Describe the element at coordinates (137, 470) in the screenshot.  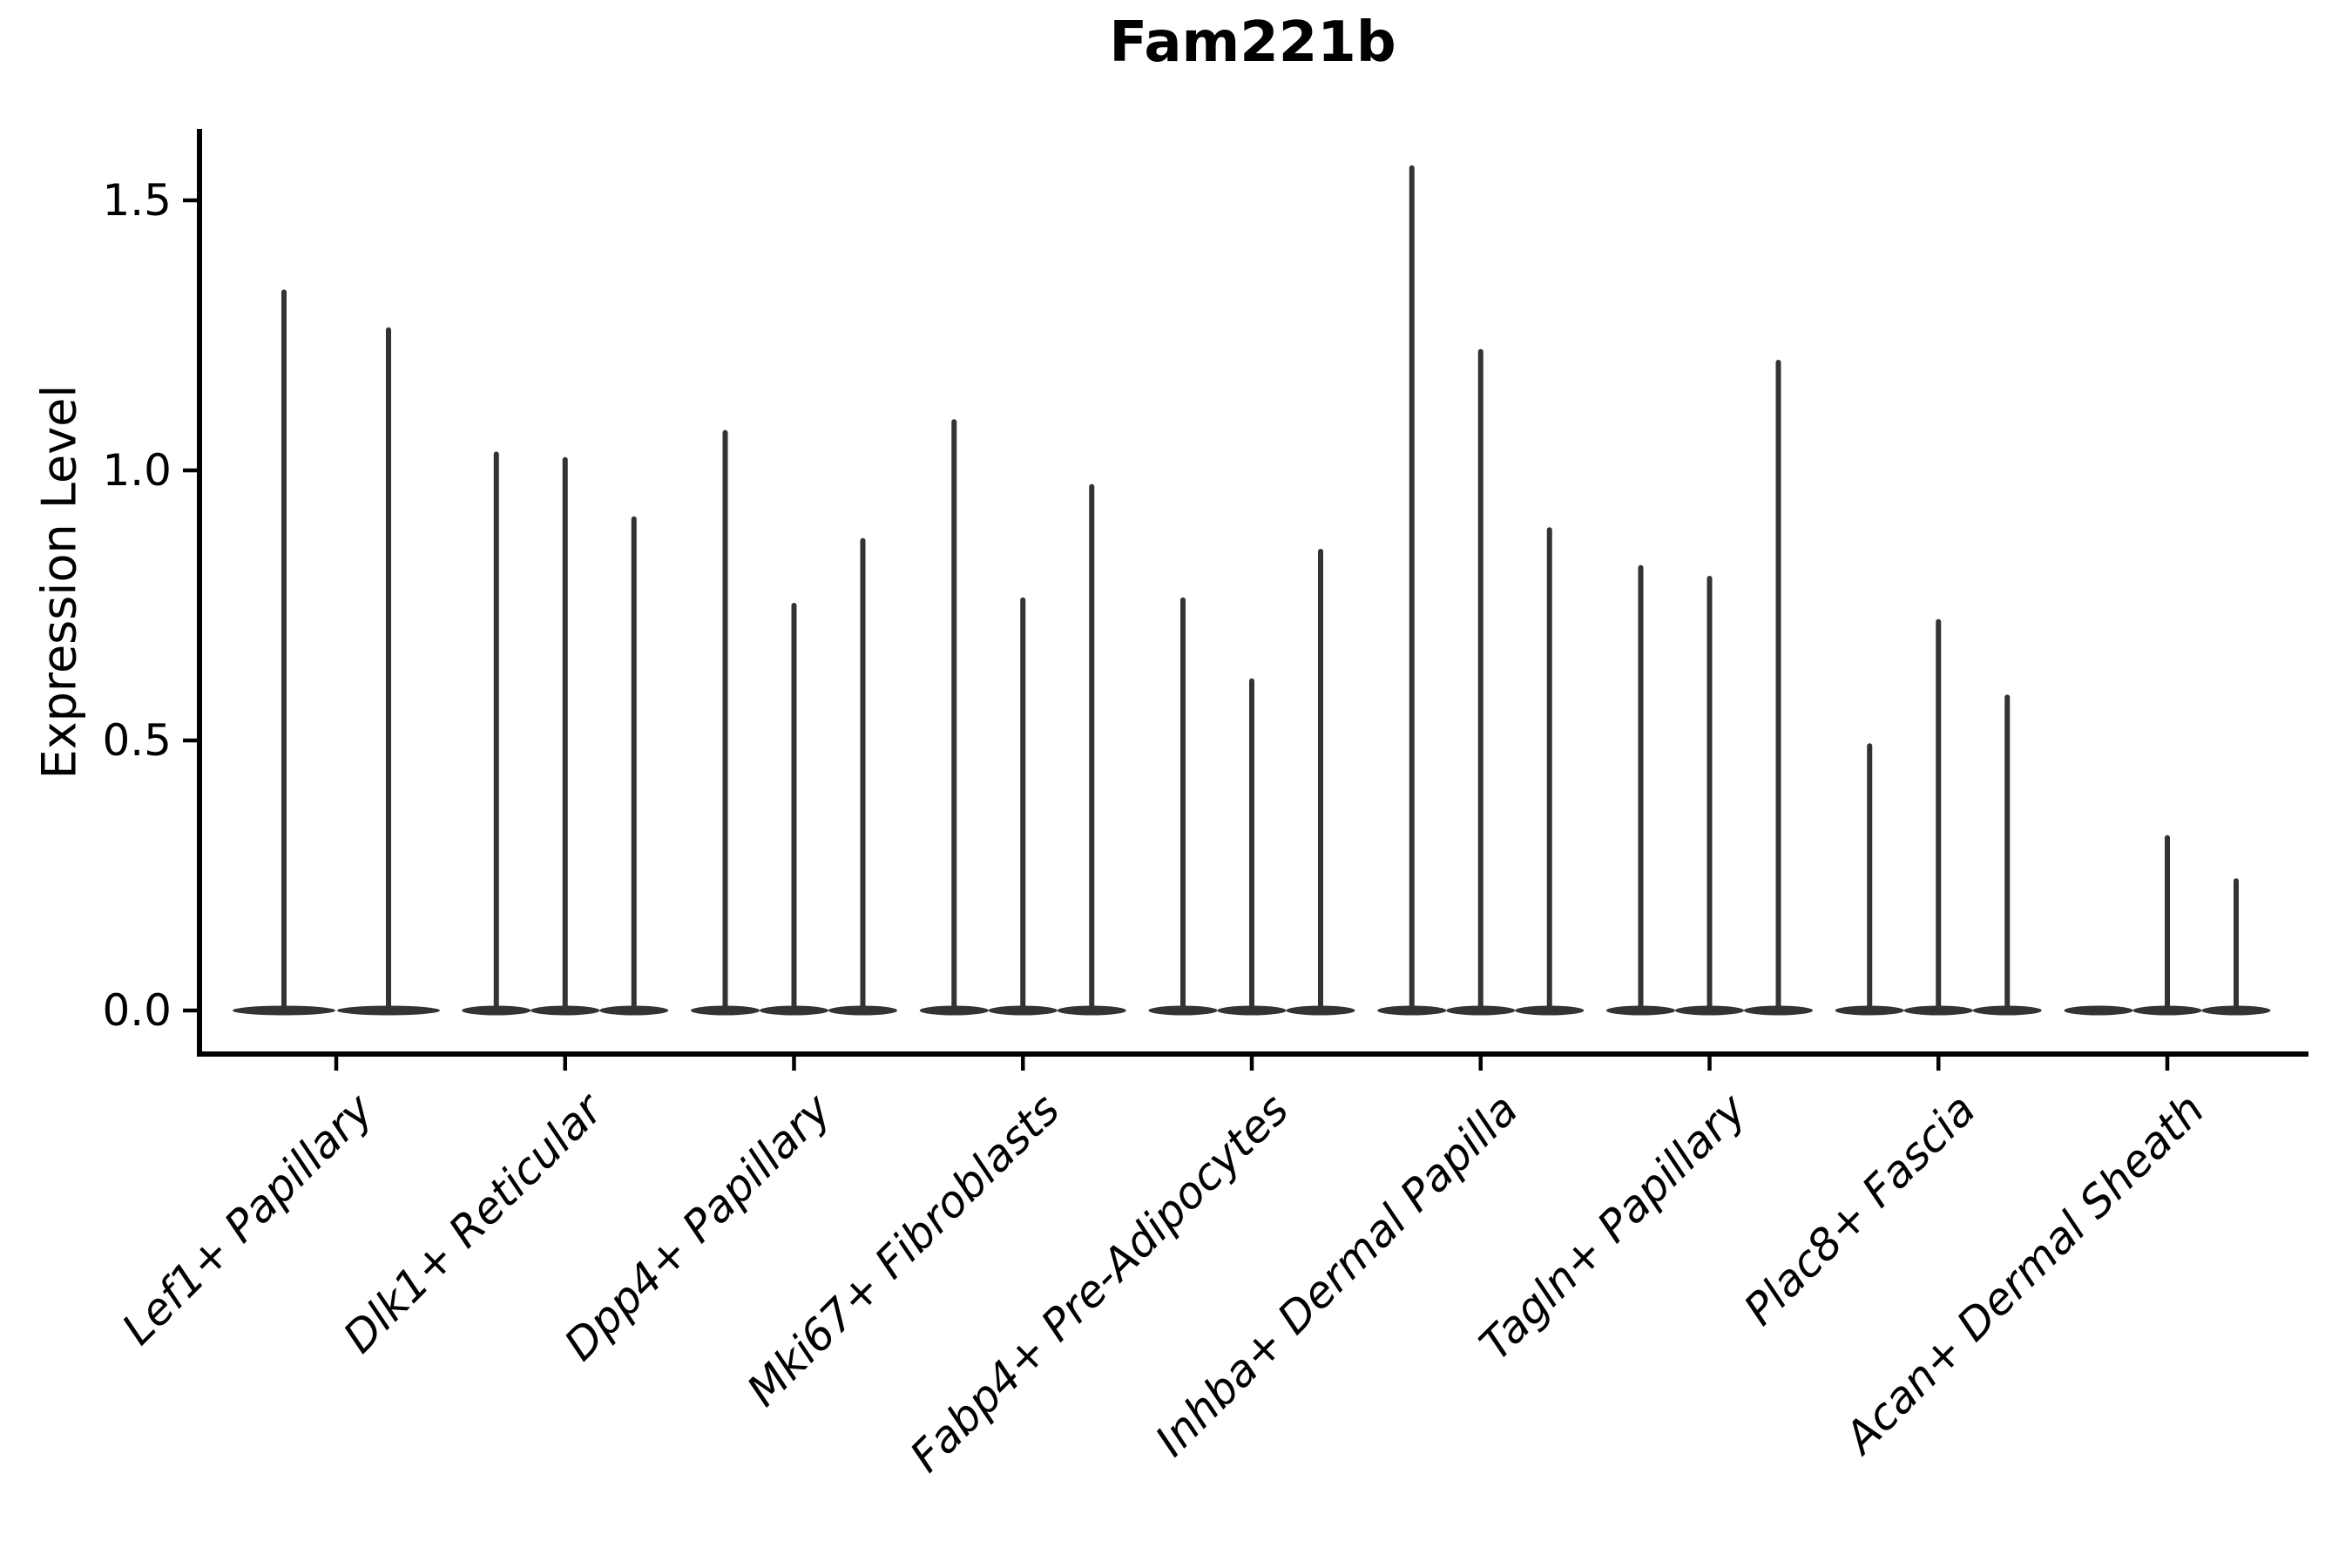
I see `y-tick-label: 1.0` at that location.